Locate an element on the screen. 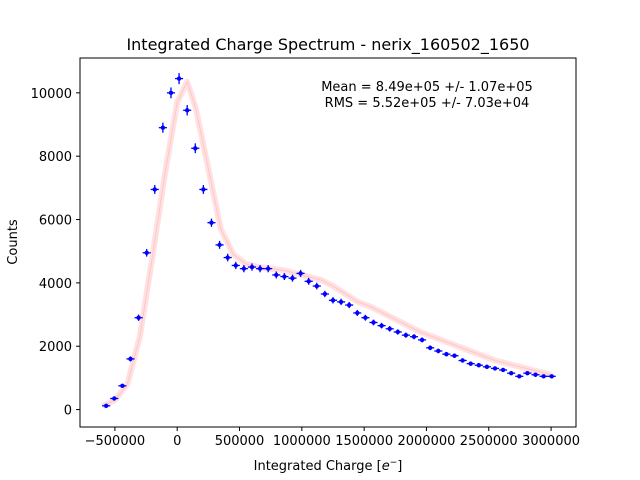  x-tick-label: 2500000 is located at coordinates (489, 441).